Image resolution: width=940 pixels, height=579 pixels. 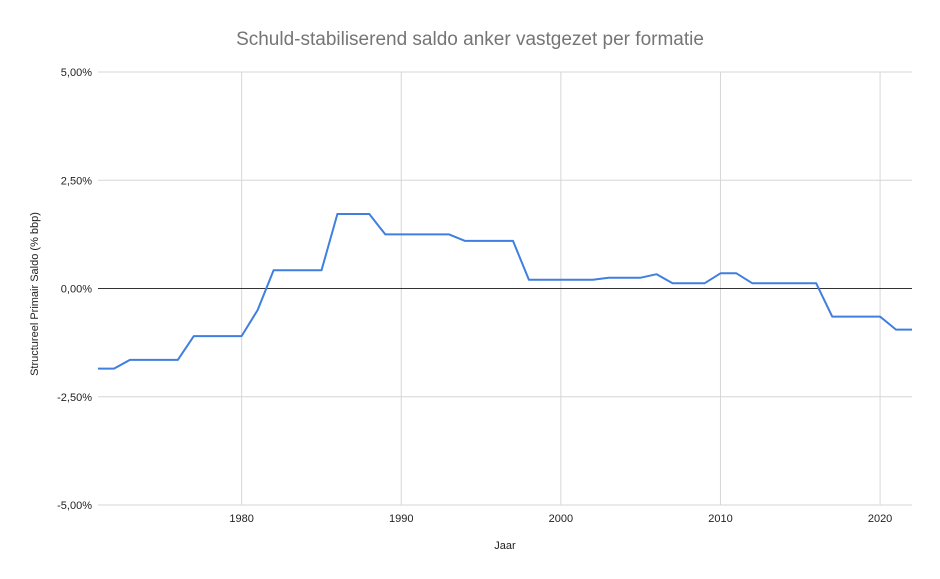 What do you see at coordinates (74, 398) in the screenshot?
I see `y-tick-label: -2,50%` at bounding box center [74, 398].